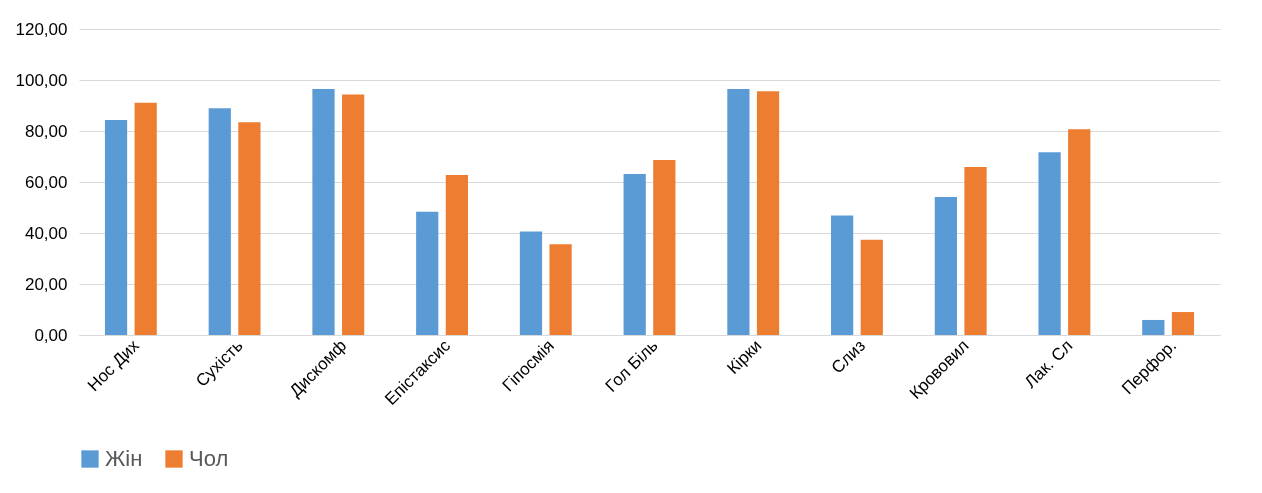  Describe the element at coordinates (51, 335) in the screenshot. I see `y-tick-label: 0,00` at that location.